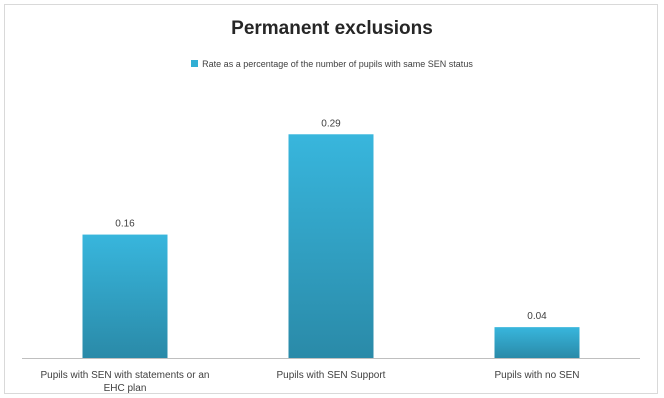  What do you see at coordinates (331, 123) in the screenshot?
I see `data-label-2: 0.29` at bounding box center [331, 123].